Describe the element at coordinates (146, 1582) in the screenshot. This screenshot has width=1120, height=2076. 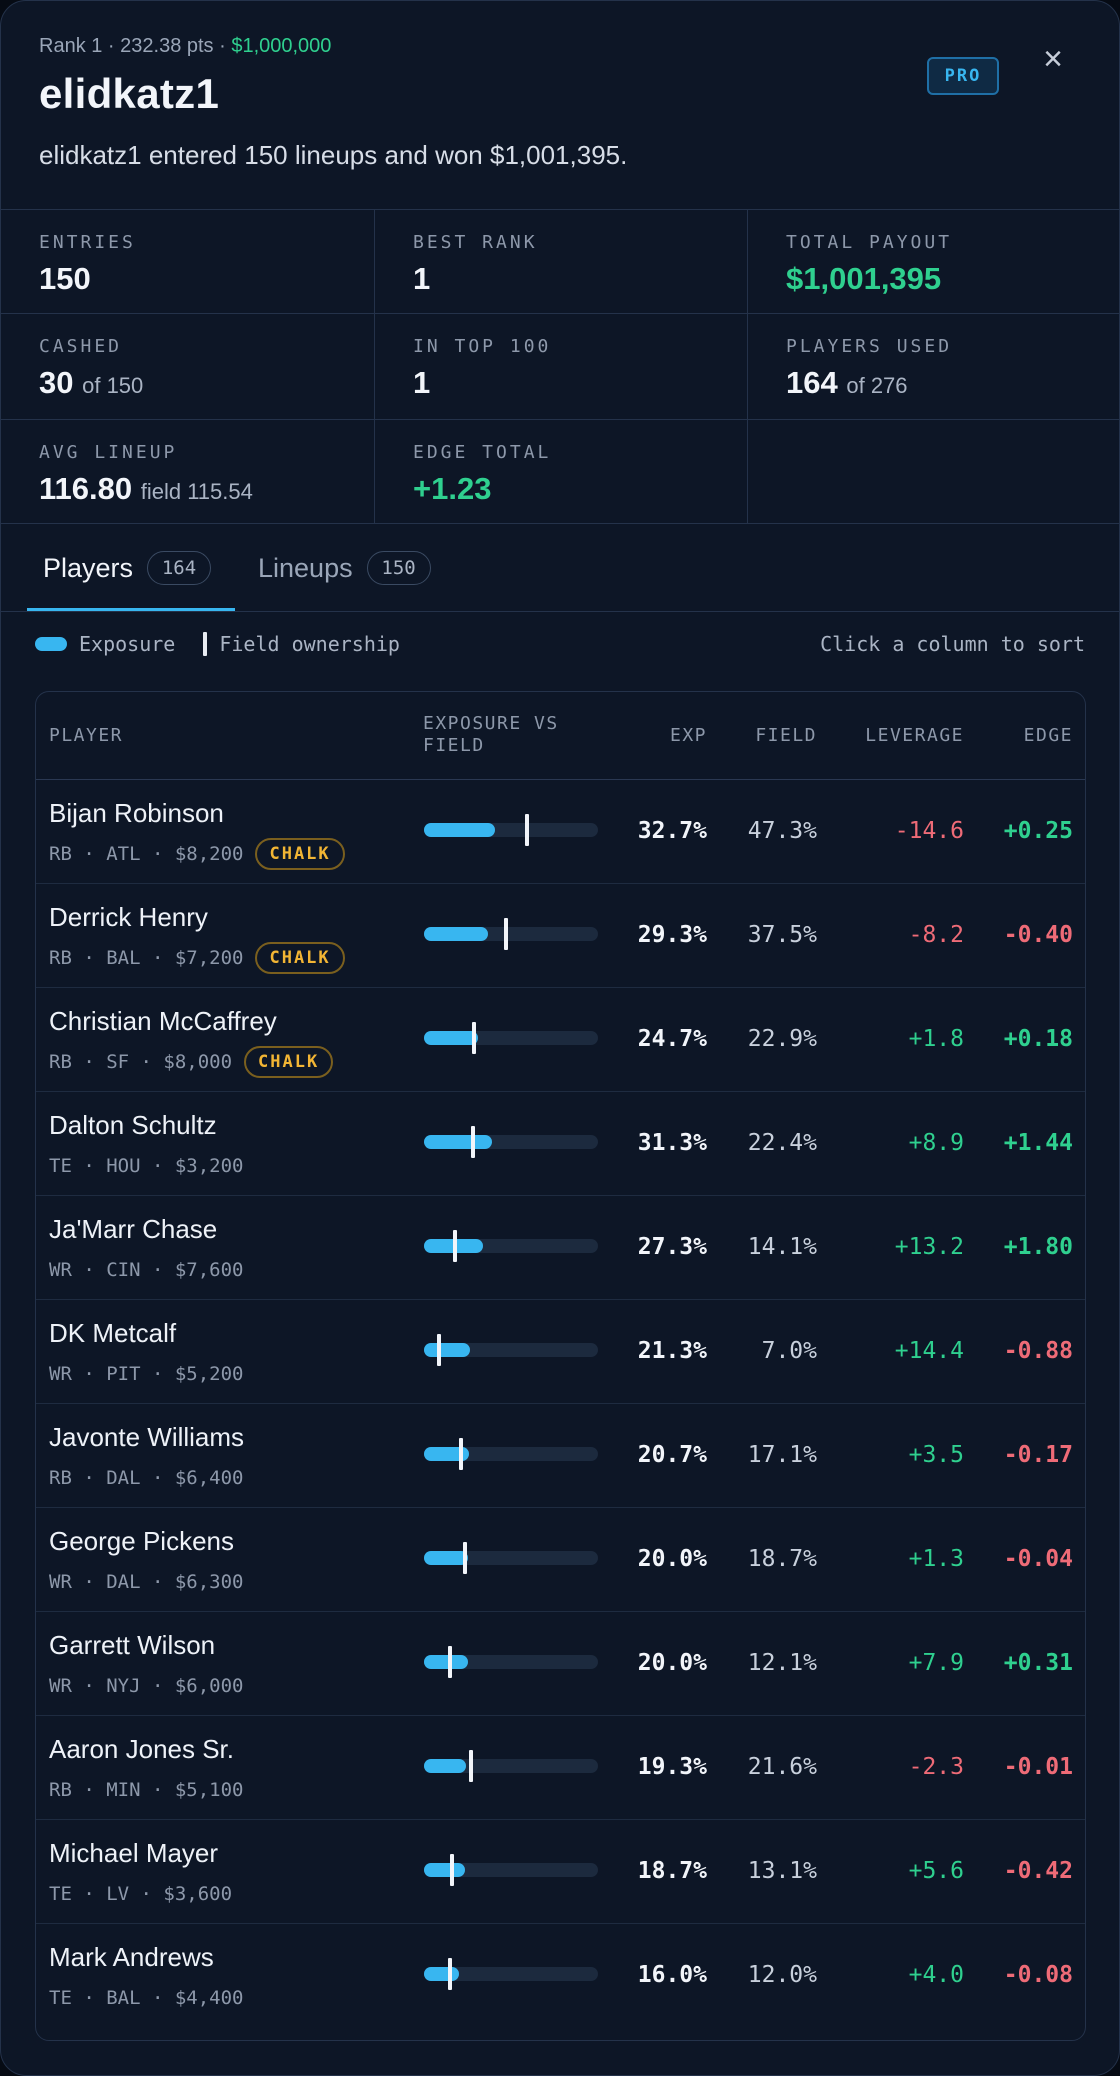
I see `player-info: WR · DAL · $6,300` at that location.